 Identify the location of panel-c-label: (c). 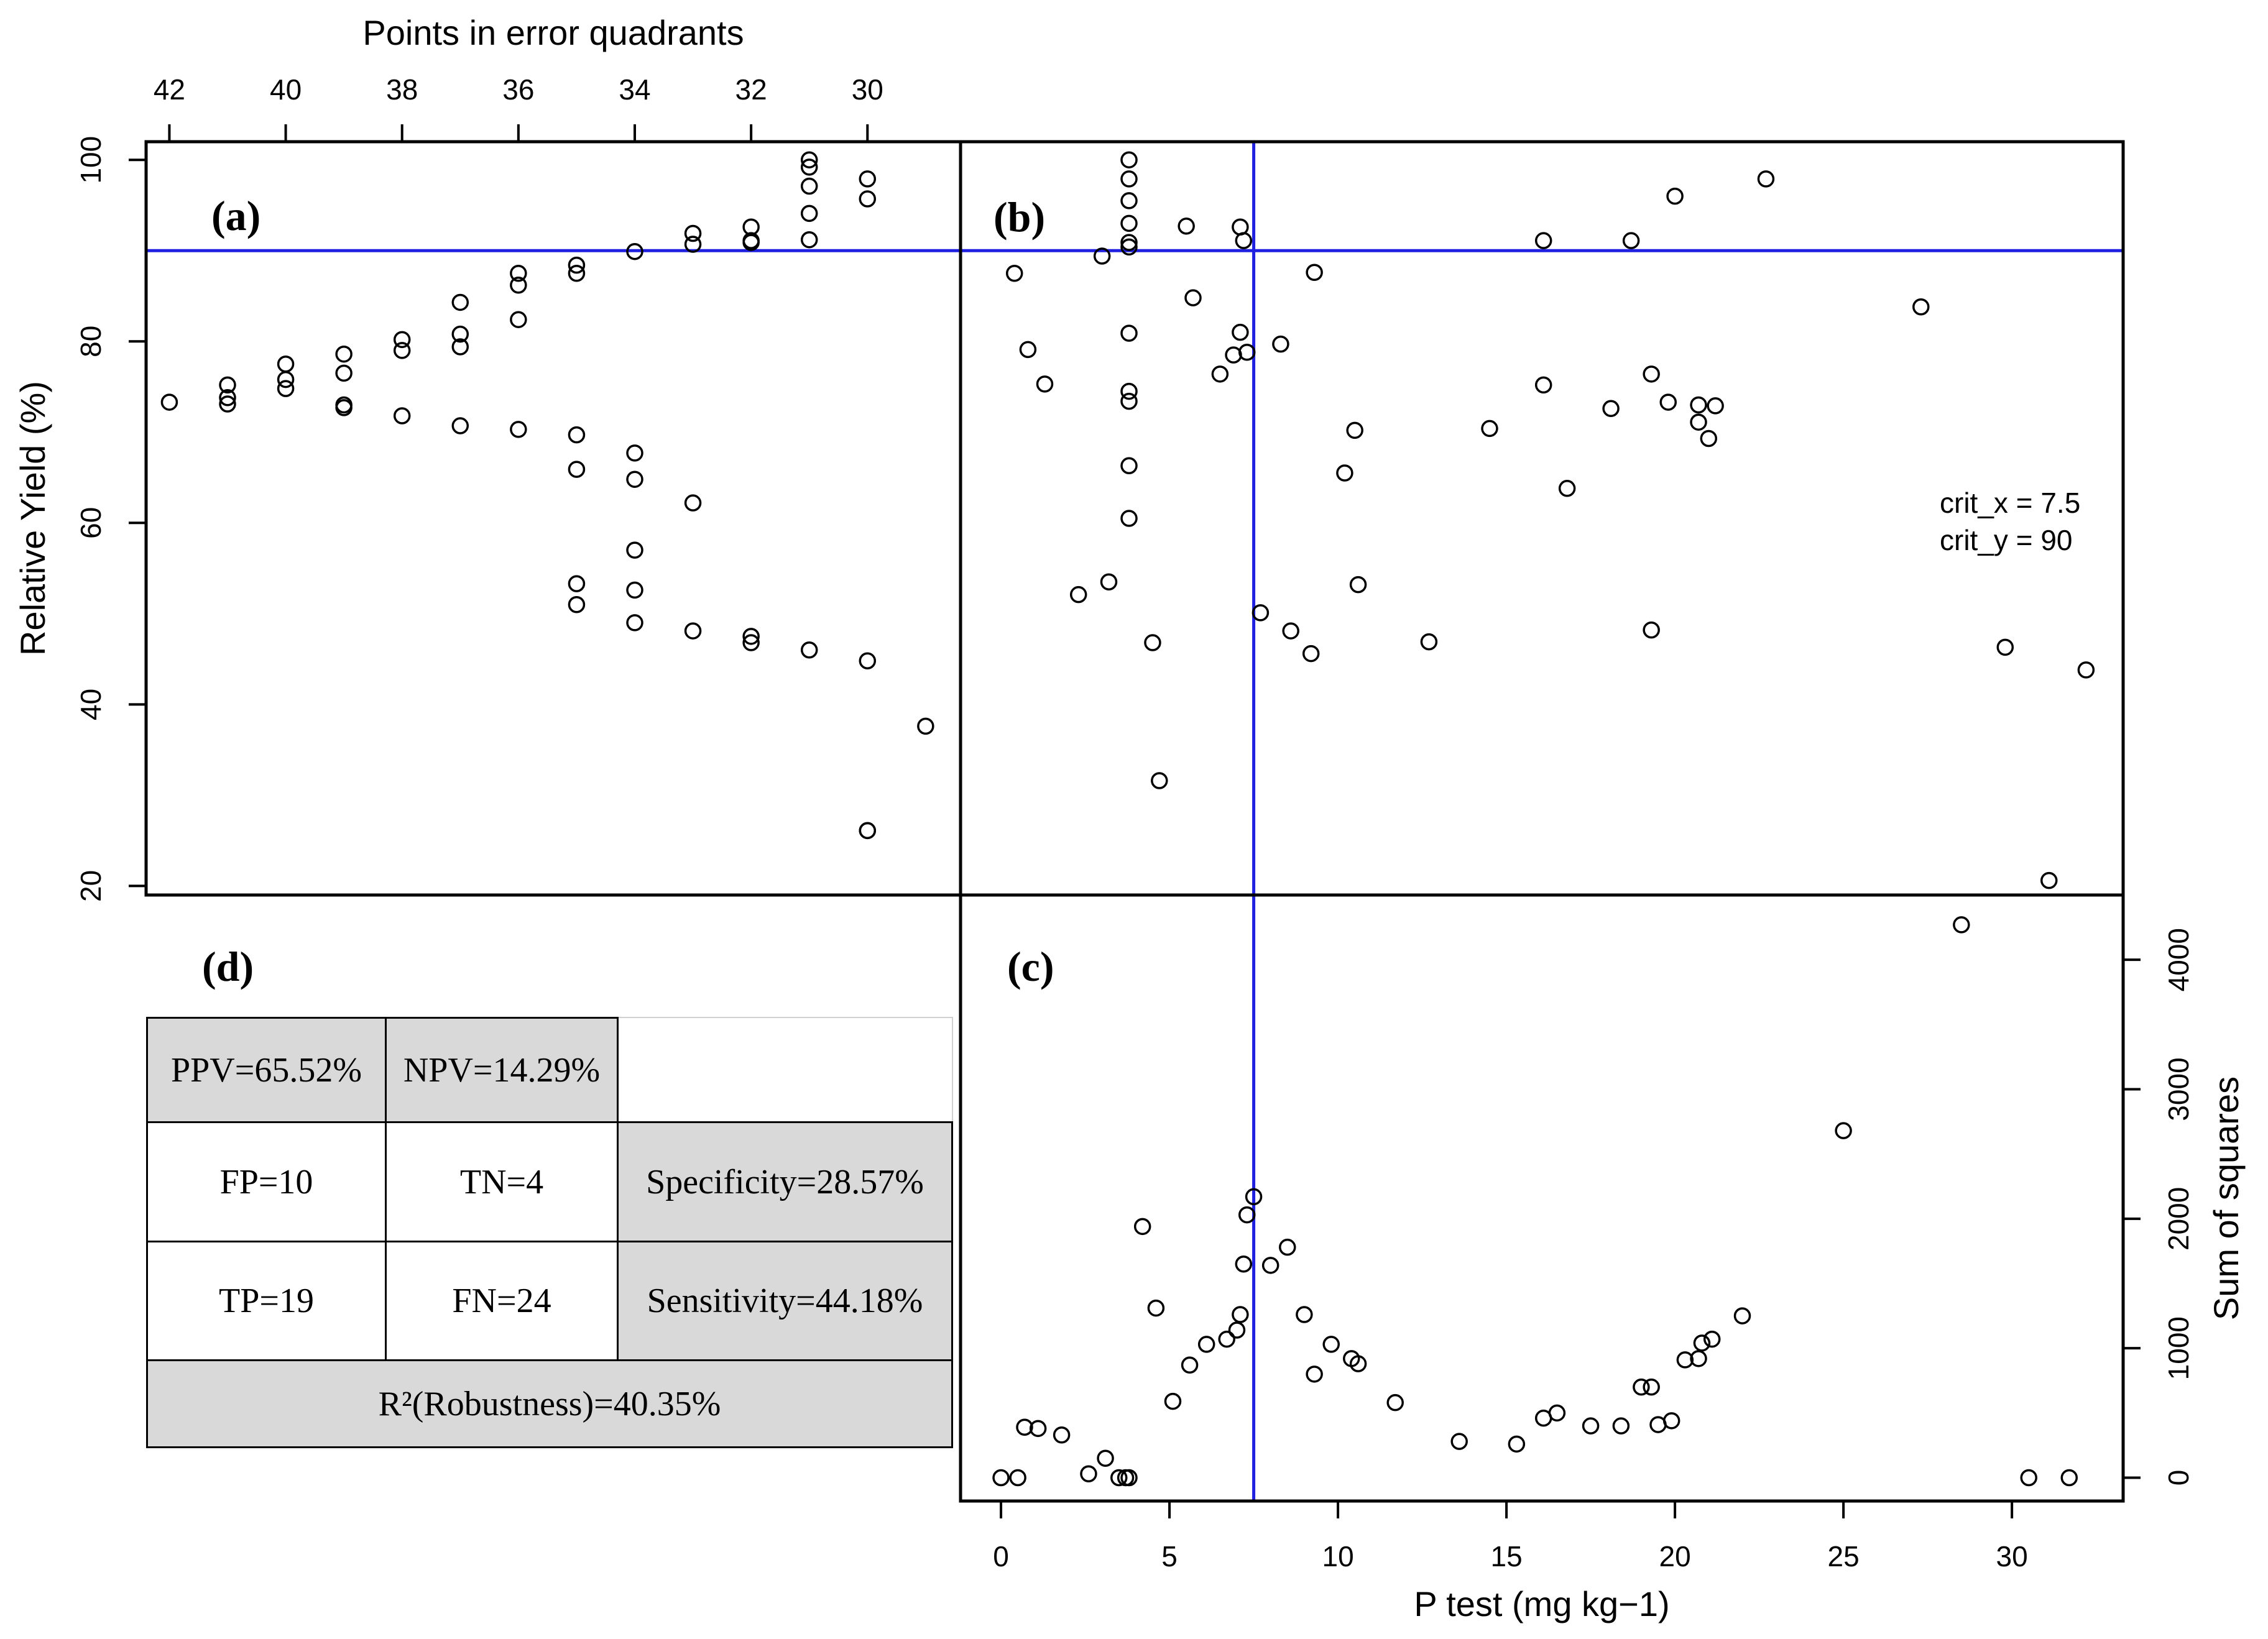
(1030, 967).